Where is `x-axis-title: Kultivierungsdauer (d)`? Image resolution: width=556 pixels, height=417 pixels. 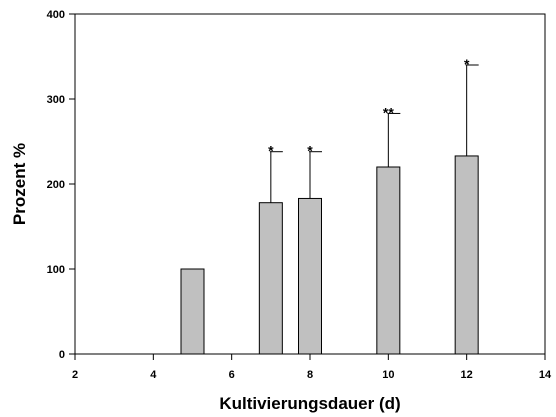 x-axis-title: Kultivierungsdauer (d) is located at coordinates (309, 403).